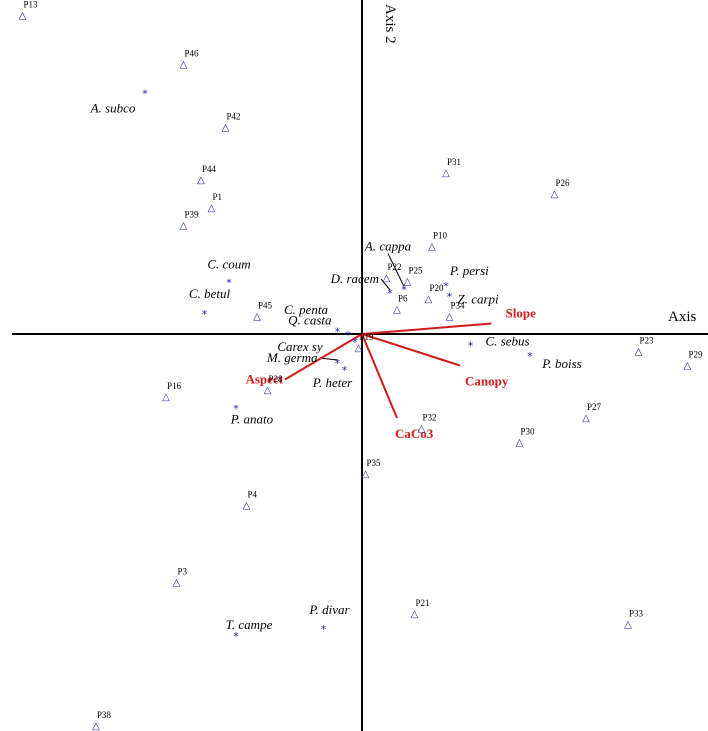 This screenshot has height=731, width=708. Describe the element at coordinates (113, 108) in the screenshot. I see `species-label-a-subco: A. subco` at that location.